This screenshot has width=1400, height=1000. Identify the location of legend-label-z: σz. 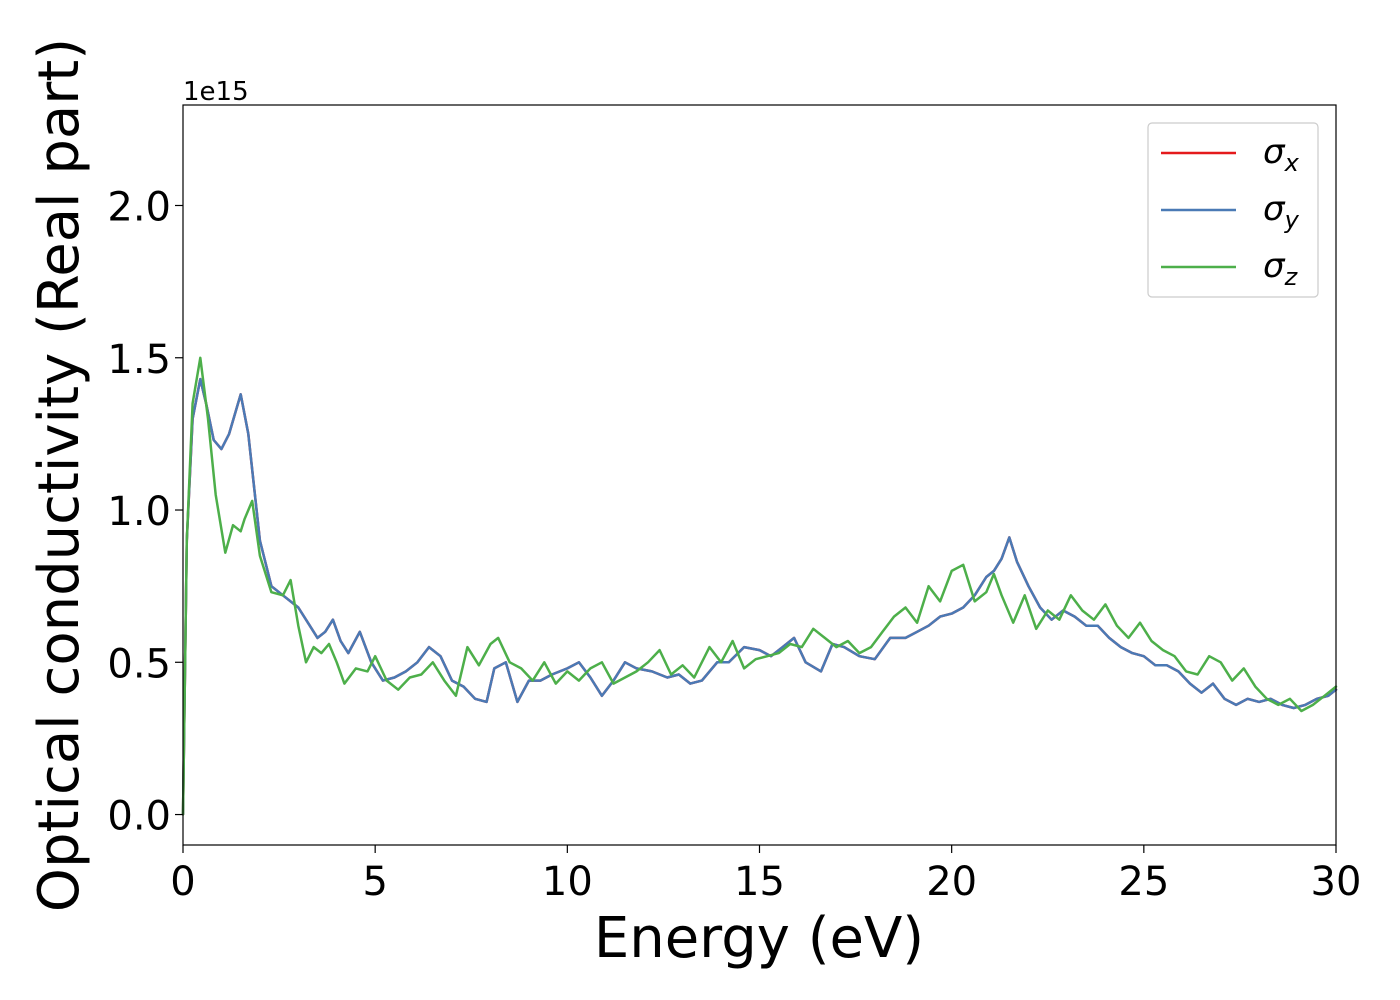
(1281, 268).